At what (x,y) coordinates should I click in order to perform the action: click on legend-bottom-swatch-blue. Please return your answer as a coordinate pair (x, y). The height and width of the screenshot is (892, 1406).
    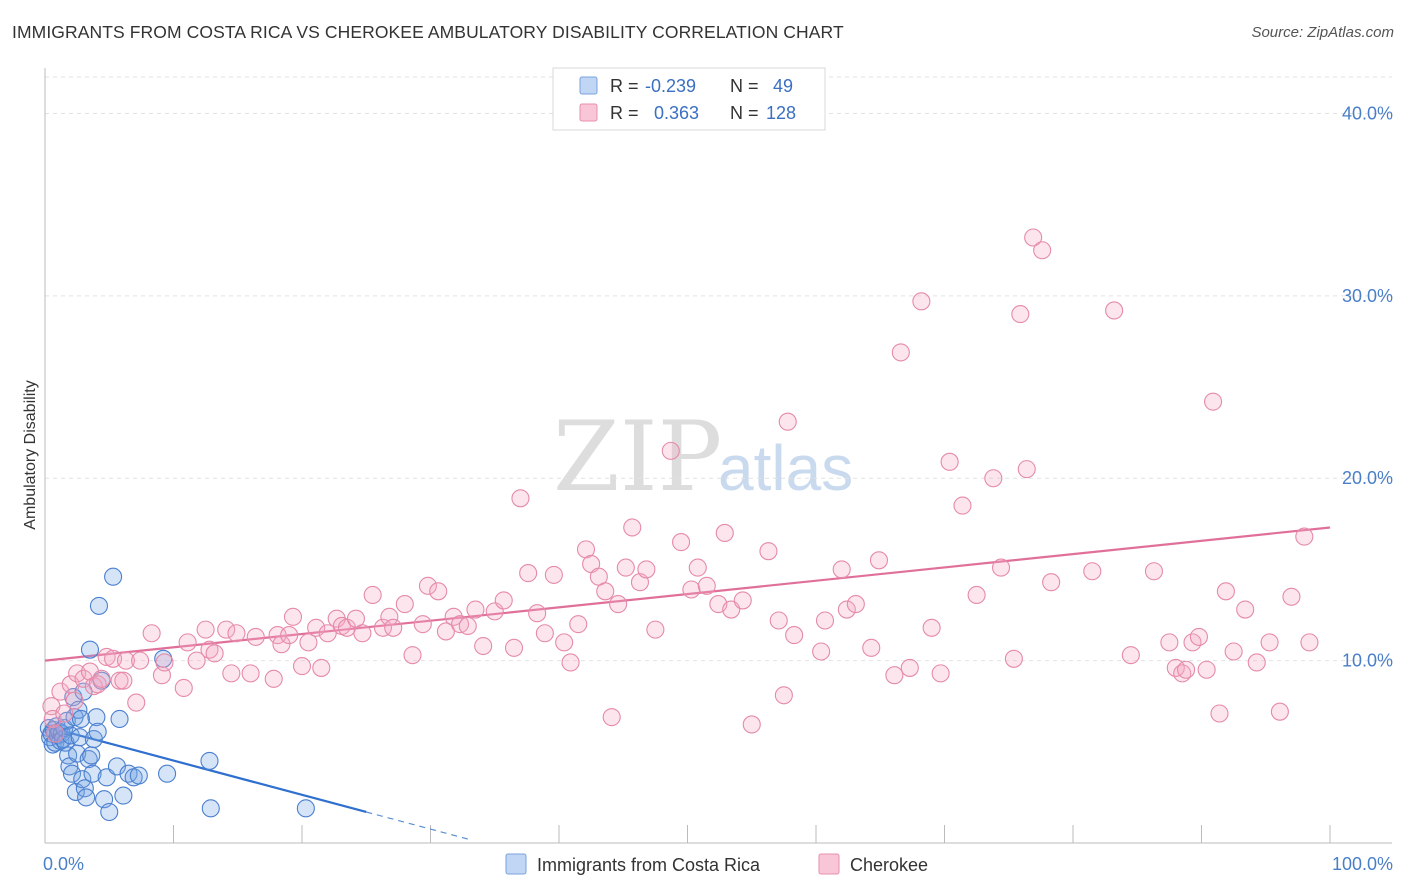
    Looking at the image, I should click on (516, 864).